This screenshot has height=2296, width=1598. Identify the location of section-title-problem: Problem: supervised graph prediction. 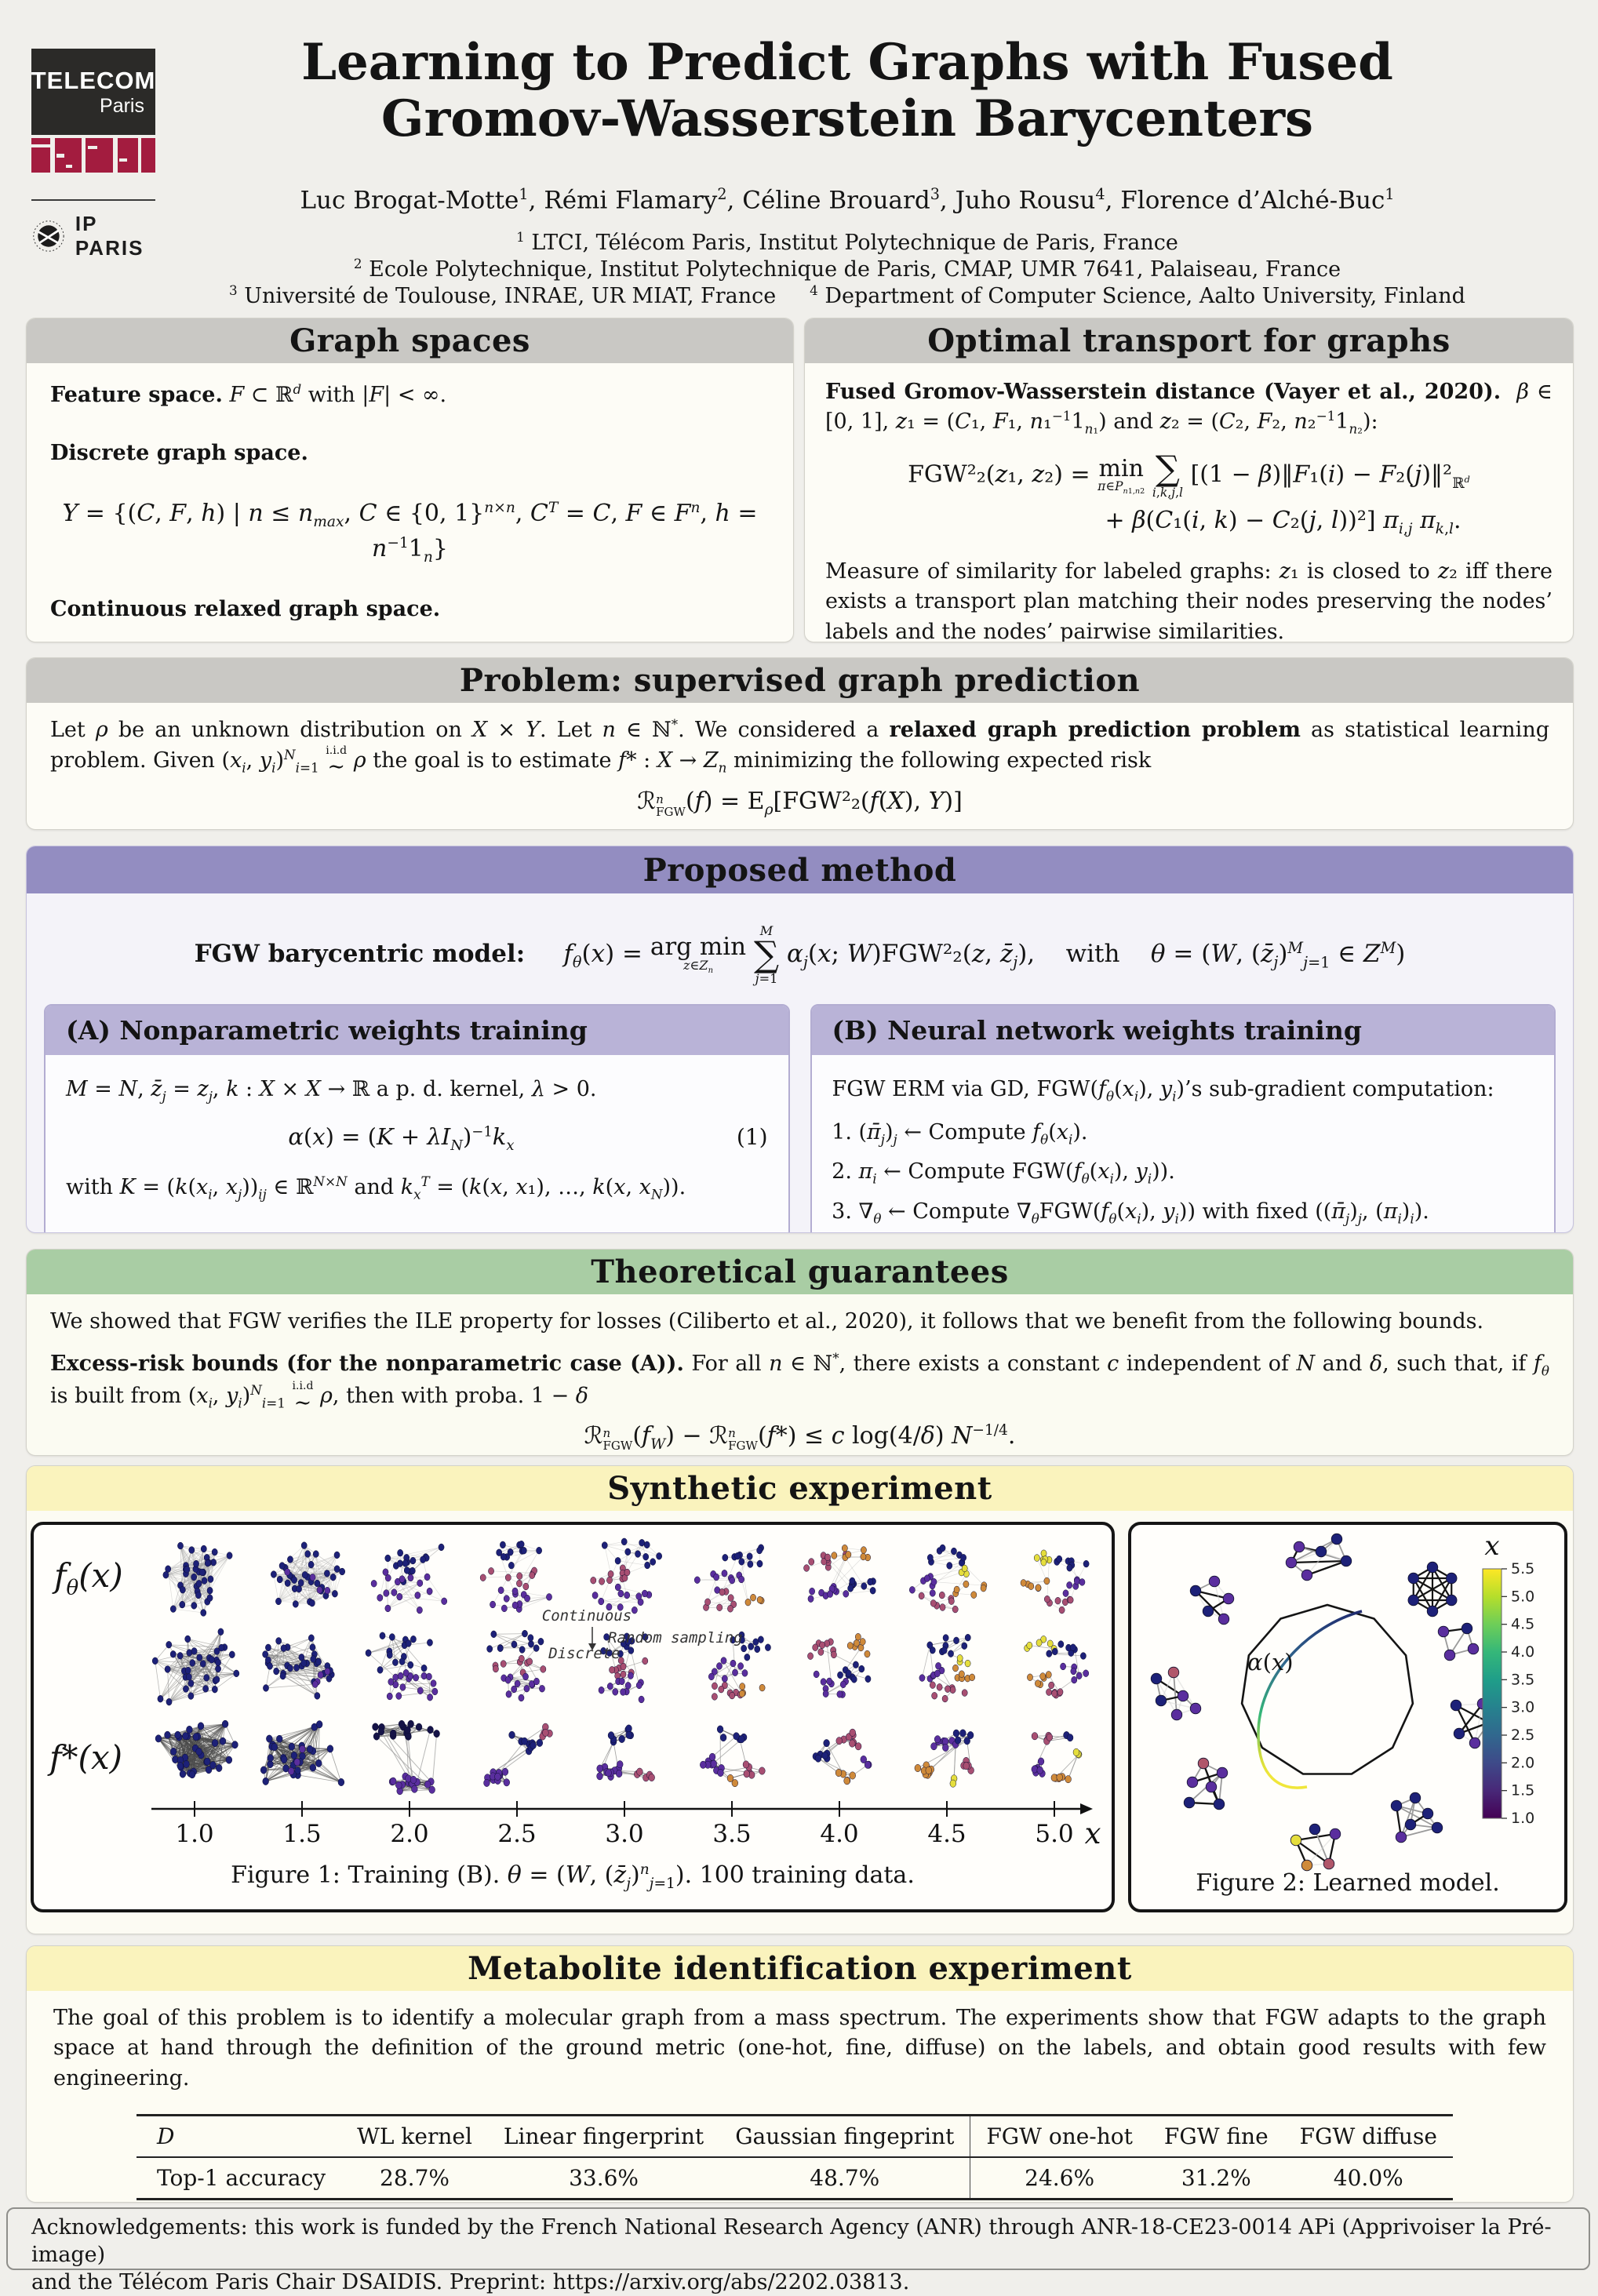
(800, 681).